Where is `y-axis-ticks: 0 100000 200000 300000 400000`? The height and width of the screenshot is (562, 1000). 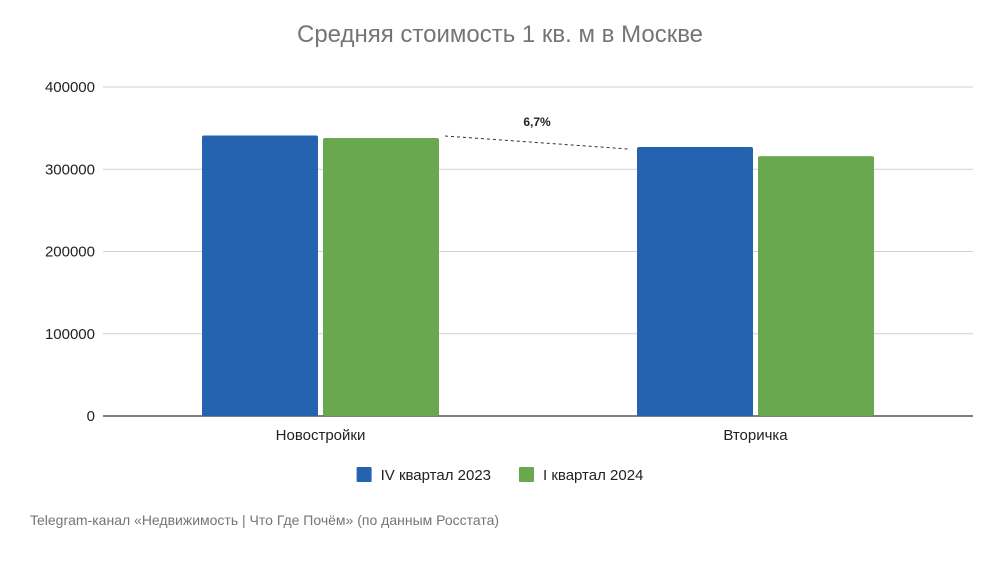 y-axis-ticks: 0 100000 200000 300000 400000 is located at coordinates (70, 252).